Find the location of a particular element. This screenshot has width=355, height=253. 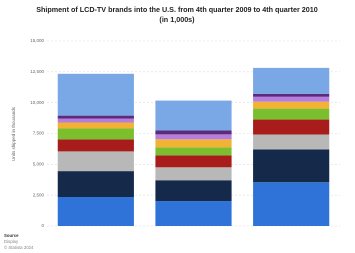

footer-text: Source is located at coordinates (11, 235).